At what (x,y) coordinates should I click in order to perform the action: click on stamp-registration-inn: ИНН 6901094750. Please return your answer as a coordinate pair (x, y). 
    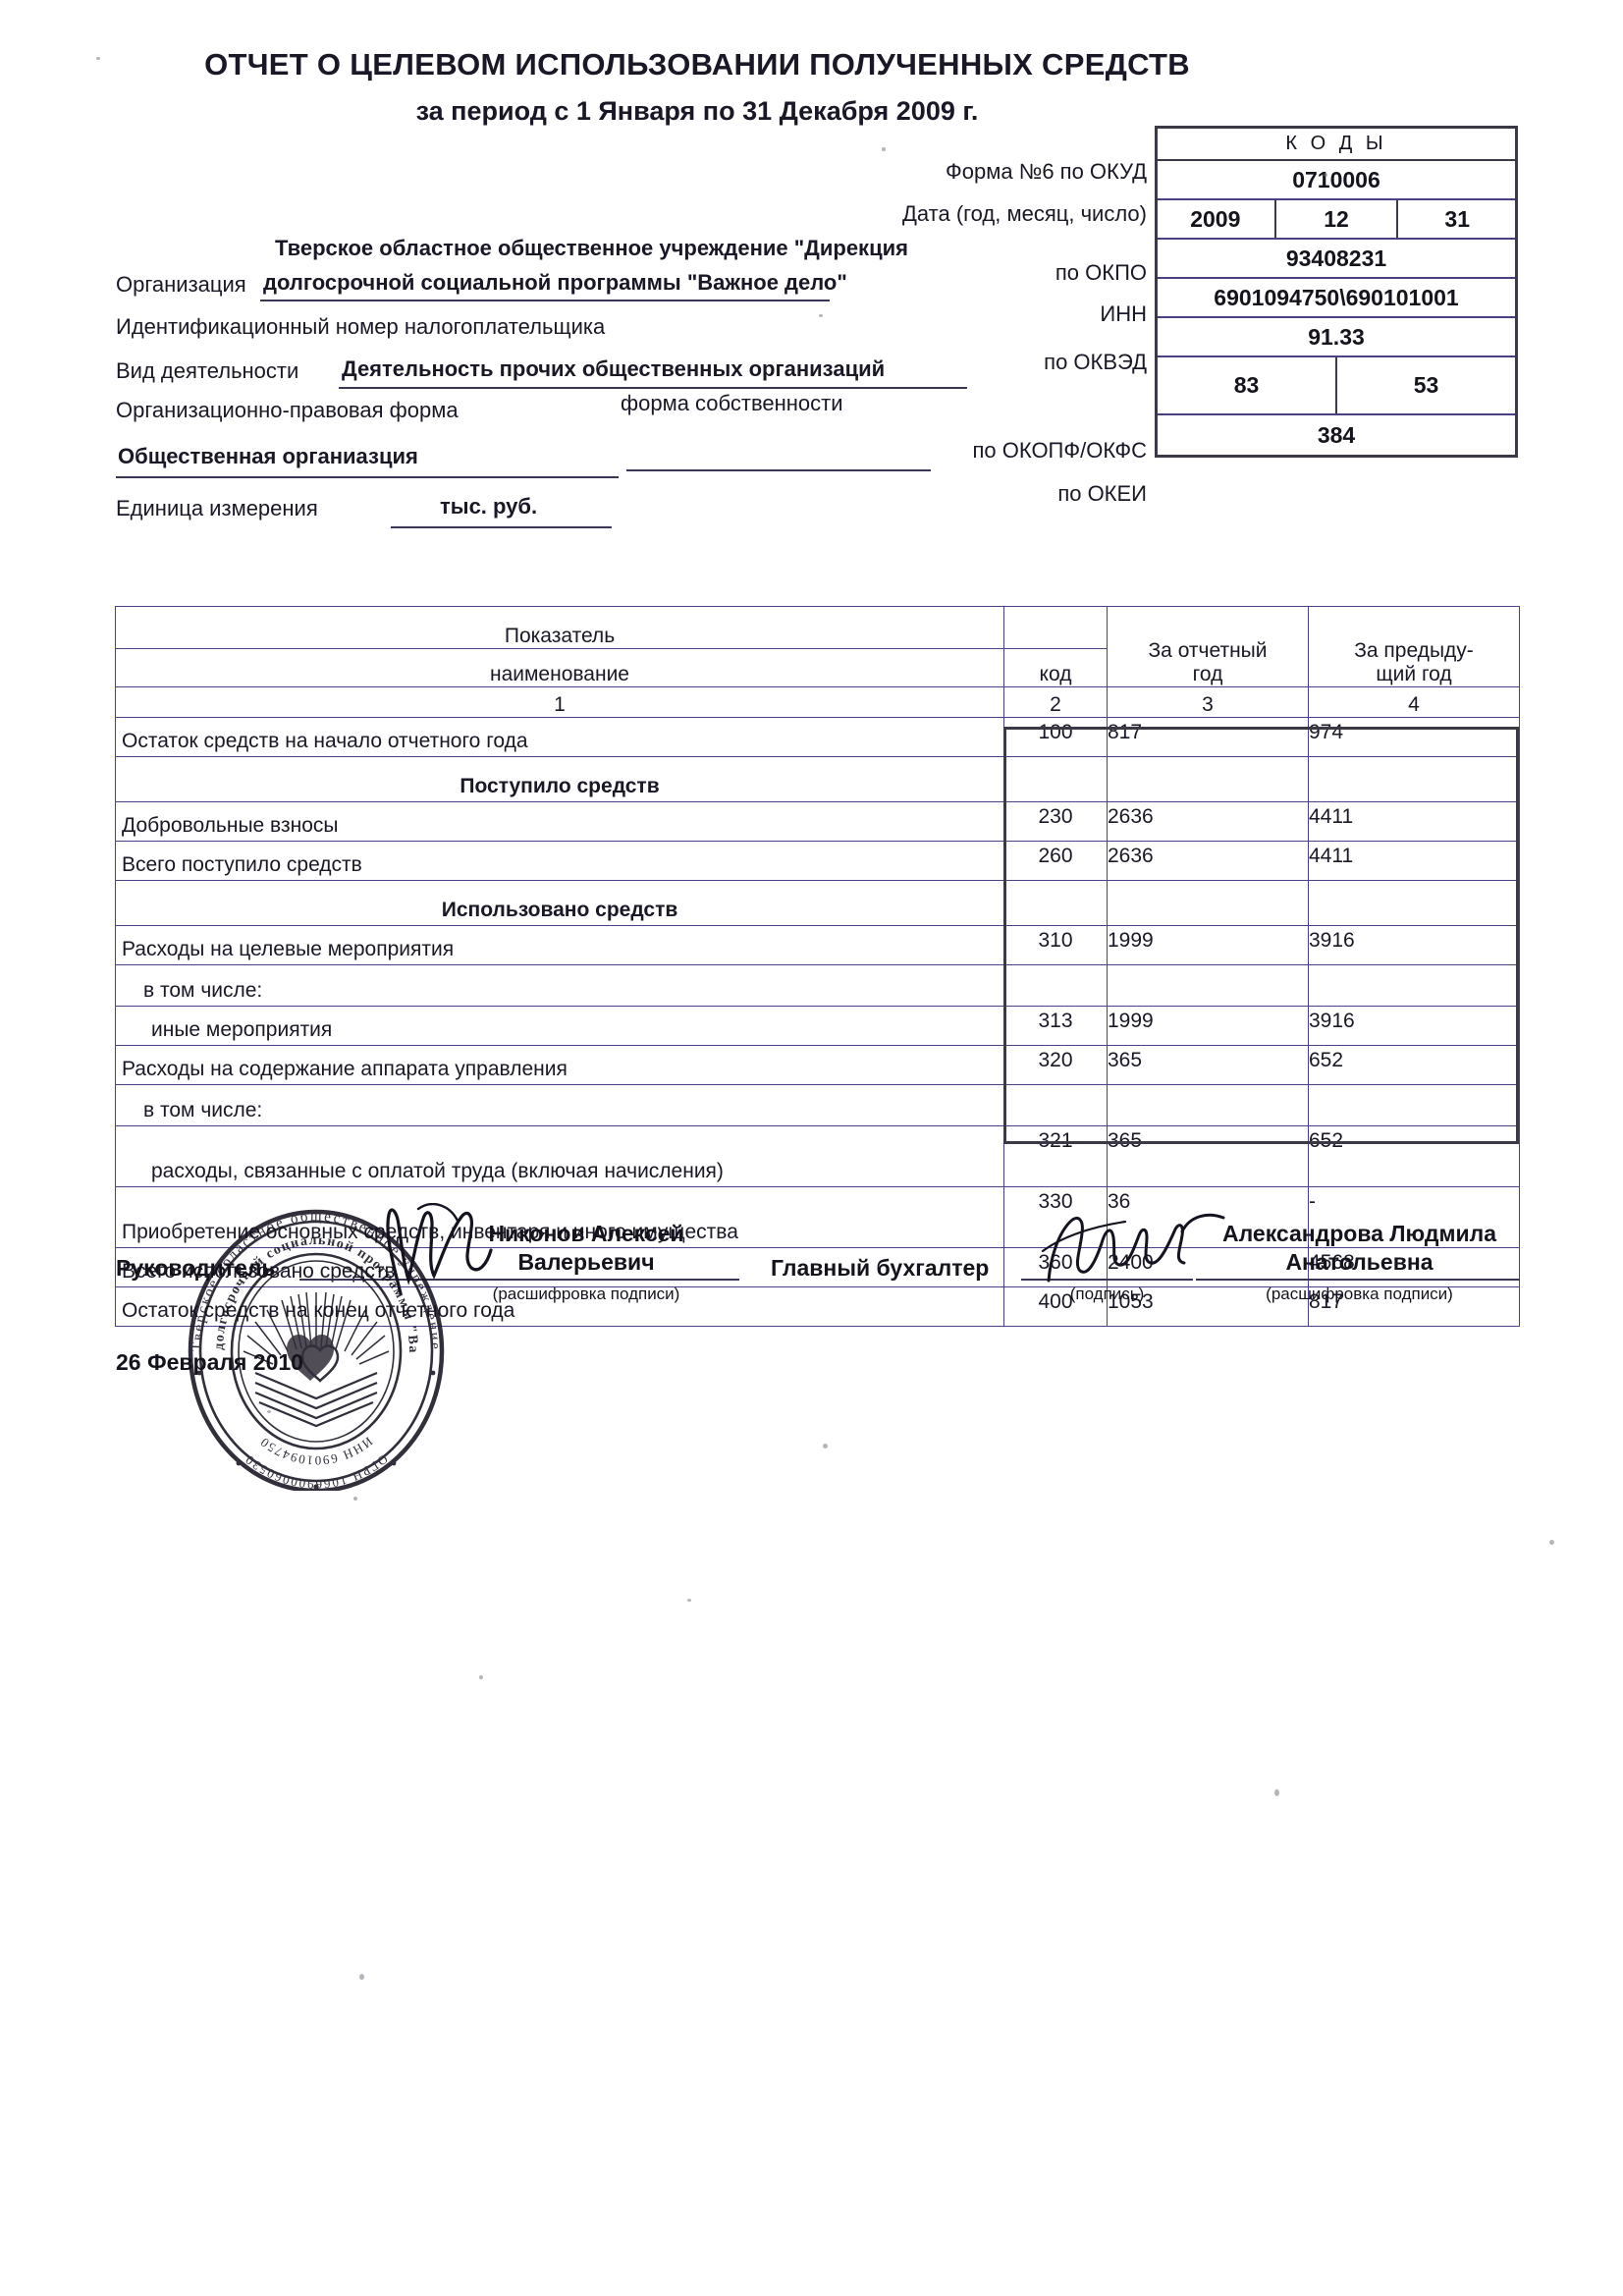
    Looking at the image, I should click on (315, 1451).